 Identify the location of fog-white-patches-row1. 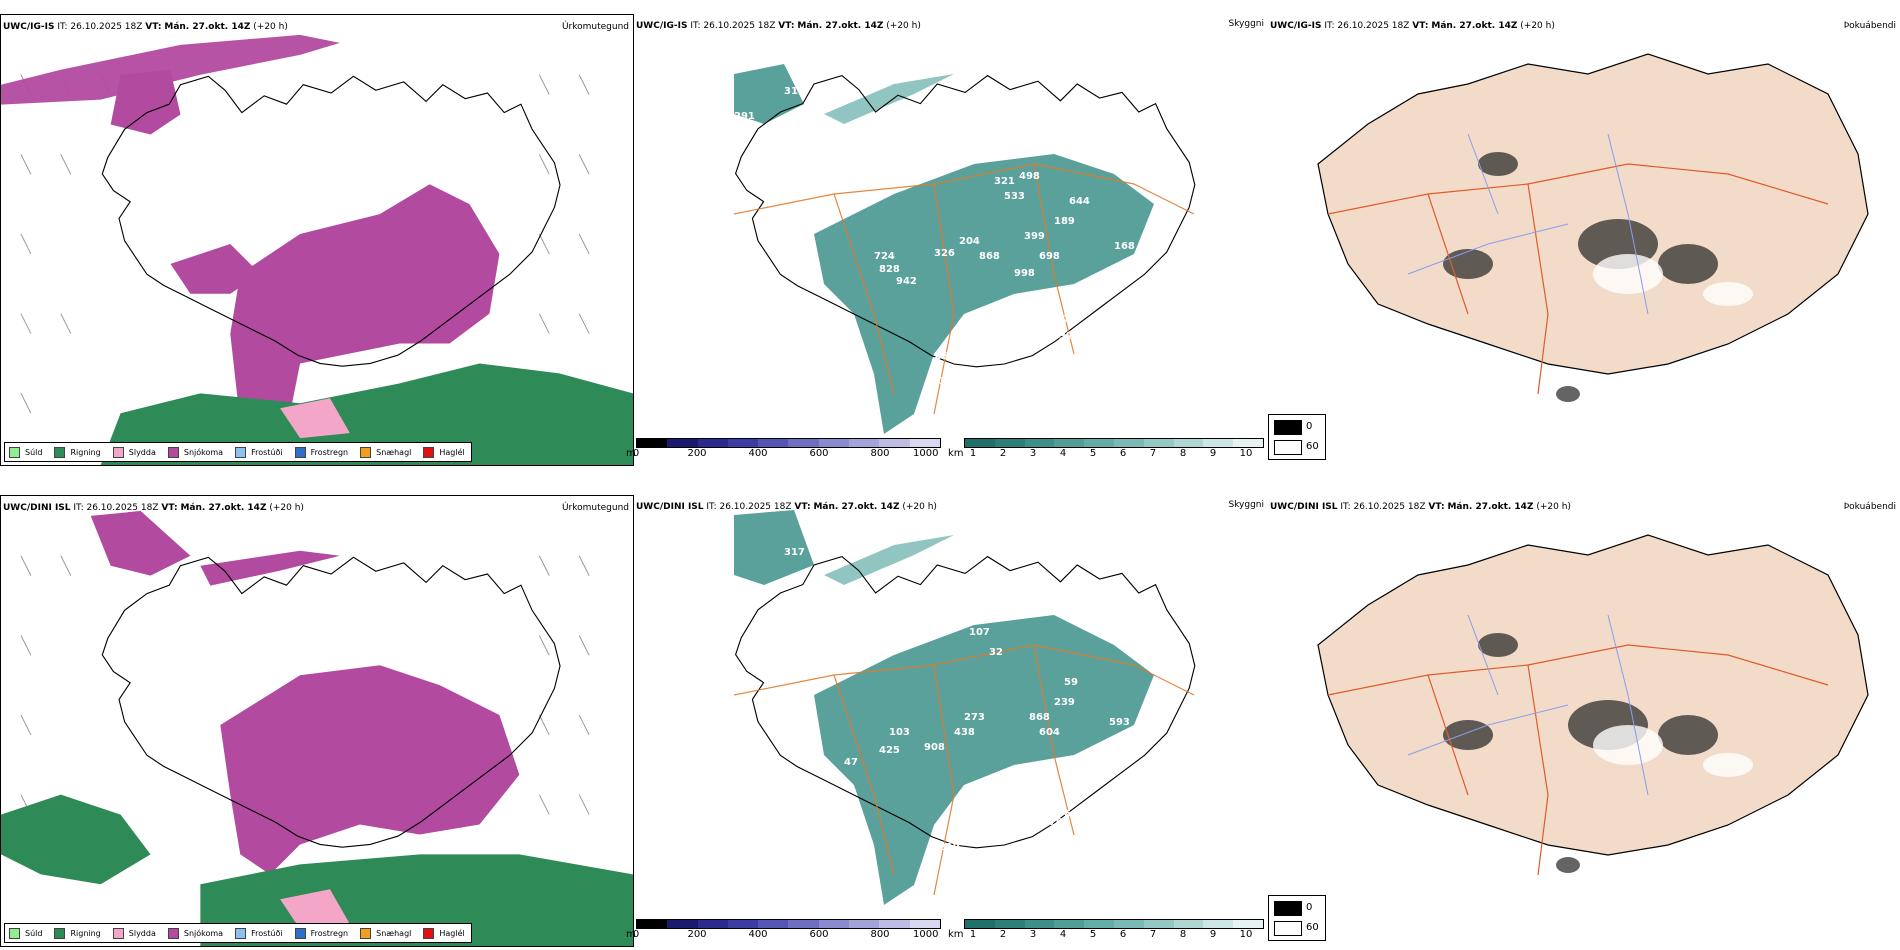
(1673, 280).